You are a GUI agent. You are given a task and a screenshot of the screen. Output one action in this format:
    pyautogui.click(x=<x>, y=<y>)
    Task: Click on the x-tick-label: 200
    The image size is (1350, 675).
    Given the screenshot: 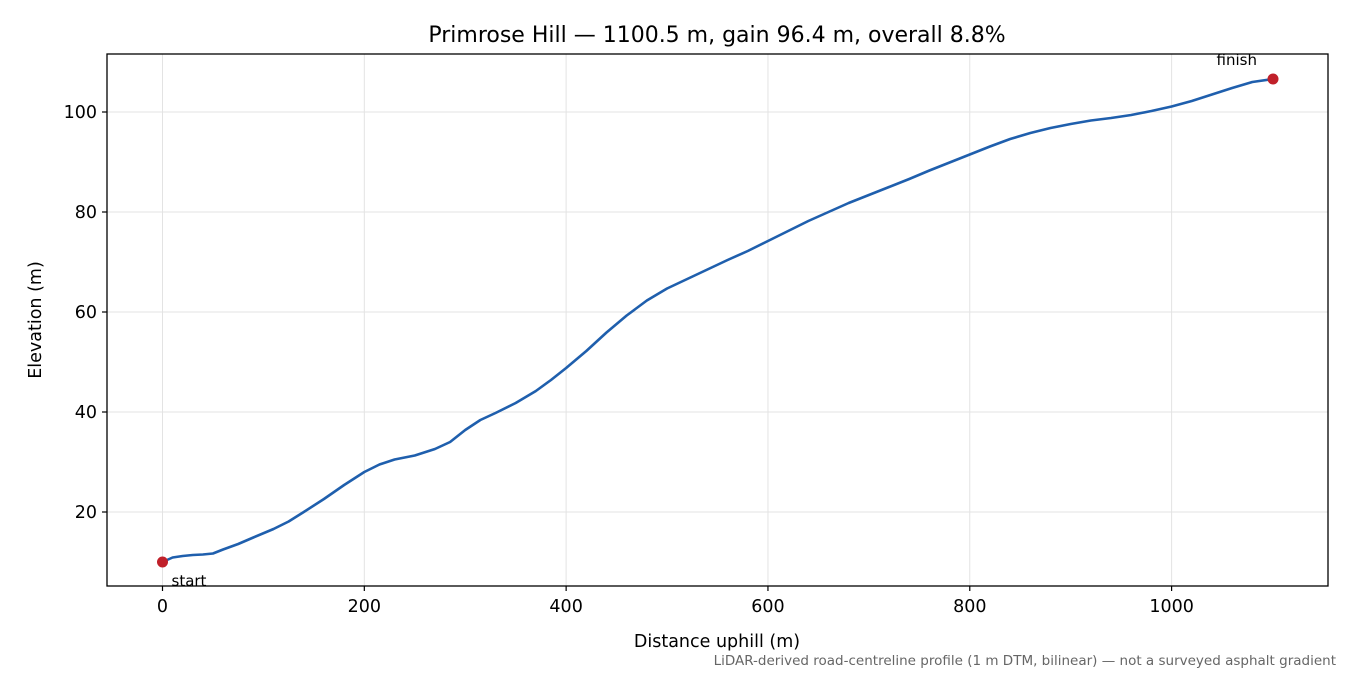 What is the action you would take?
    pyautogui.click(x=364, y=607)
    